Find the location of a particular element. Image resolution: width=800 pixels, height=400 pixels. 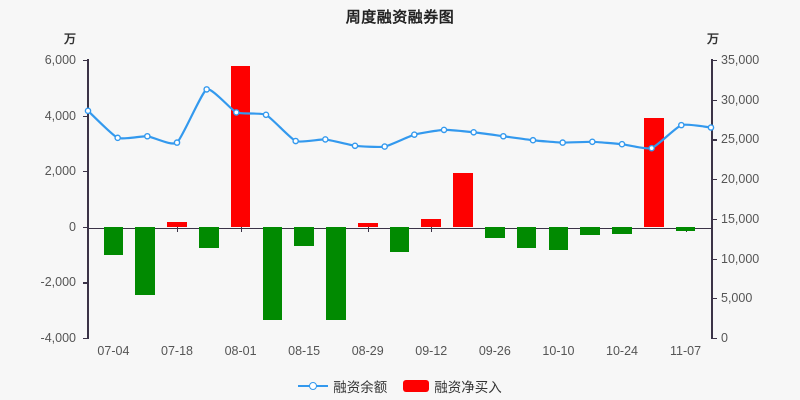

right-tick-label: 25,000 is located at coordinates (740, 139).